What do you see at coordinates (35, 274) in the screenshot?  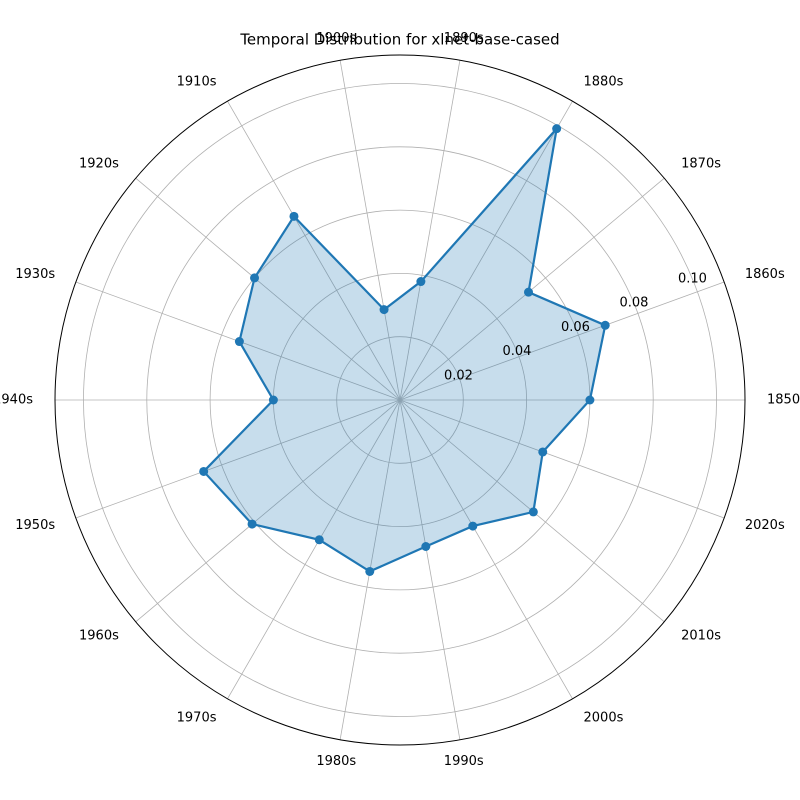 I see `angle-label: 1930s` at bounding box center [35, 274].